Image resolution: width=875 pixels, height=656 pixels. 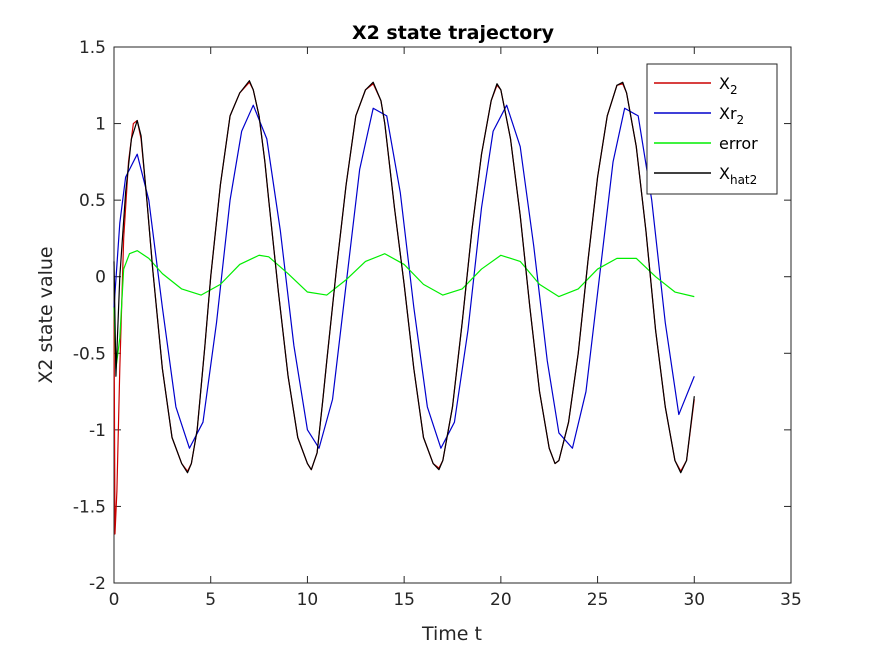 I want to click on y-tick-label: -1.5, so click(x=89, y=507).